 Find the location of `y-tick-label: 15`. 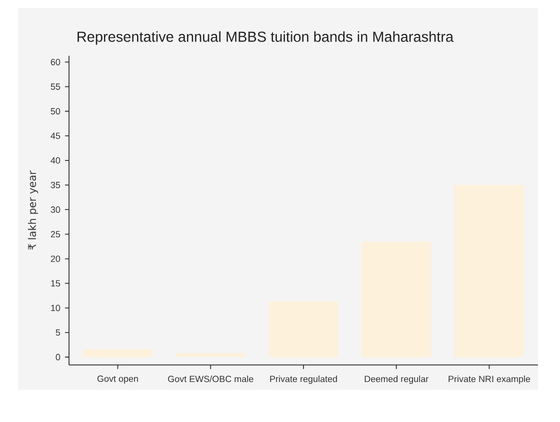

y-tick-label: 15 is located at coordinates (55, 283).